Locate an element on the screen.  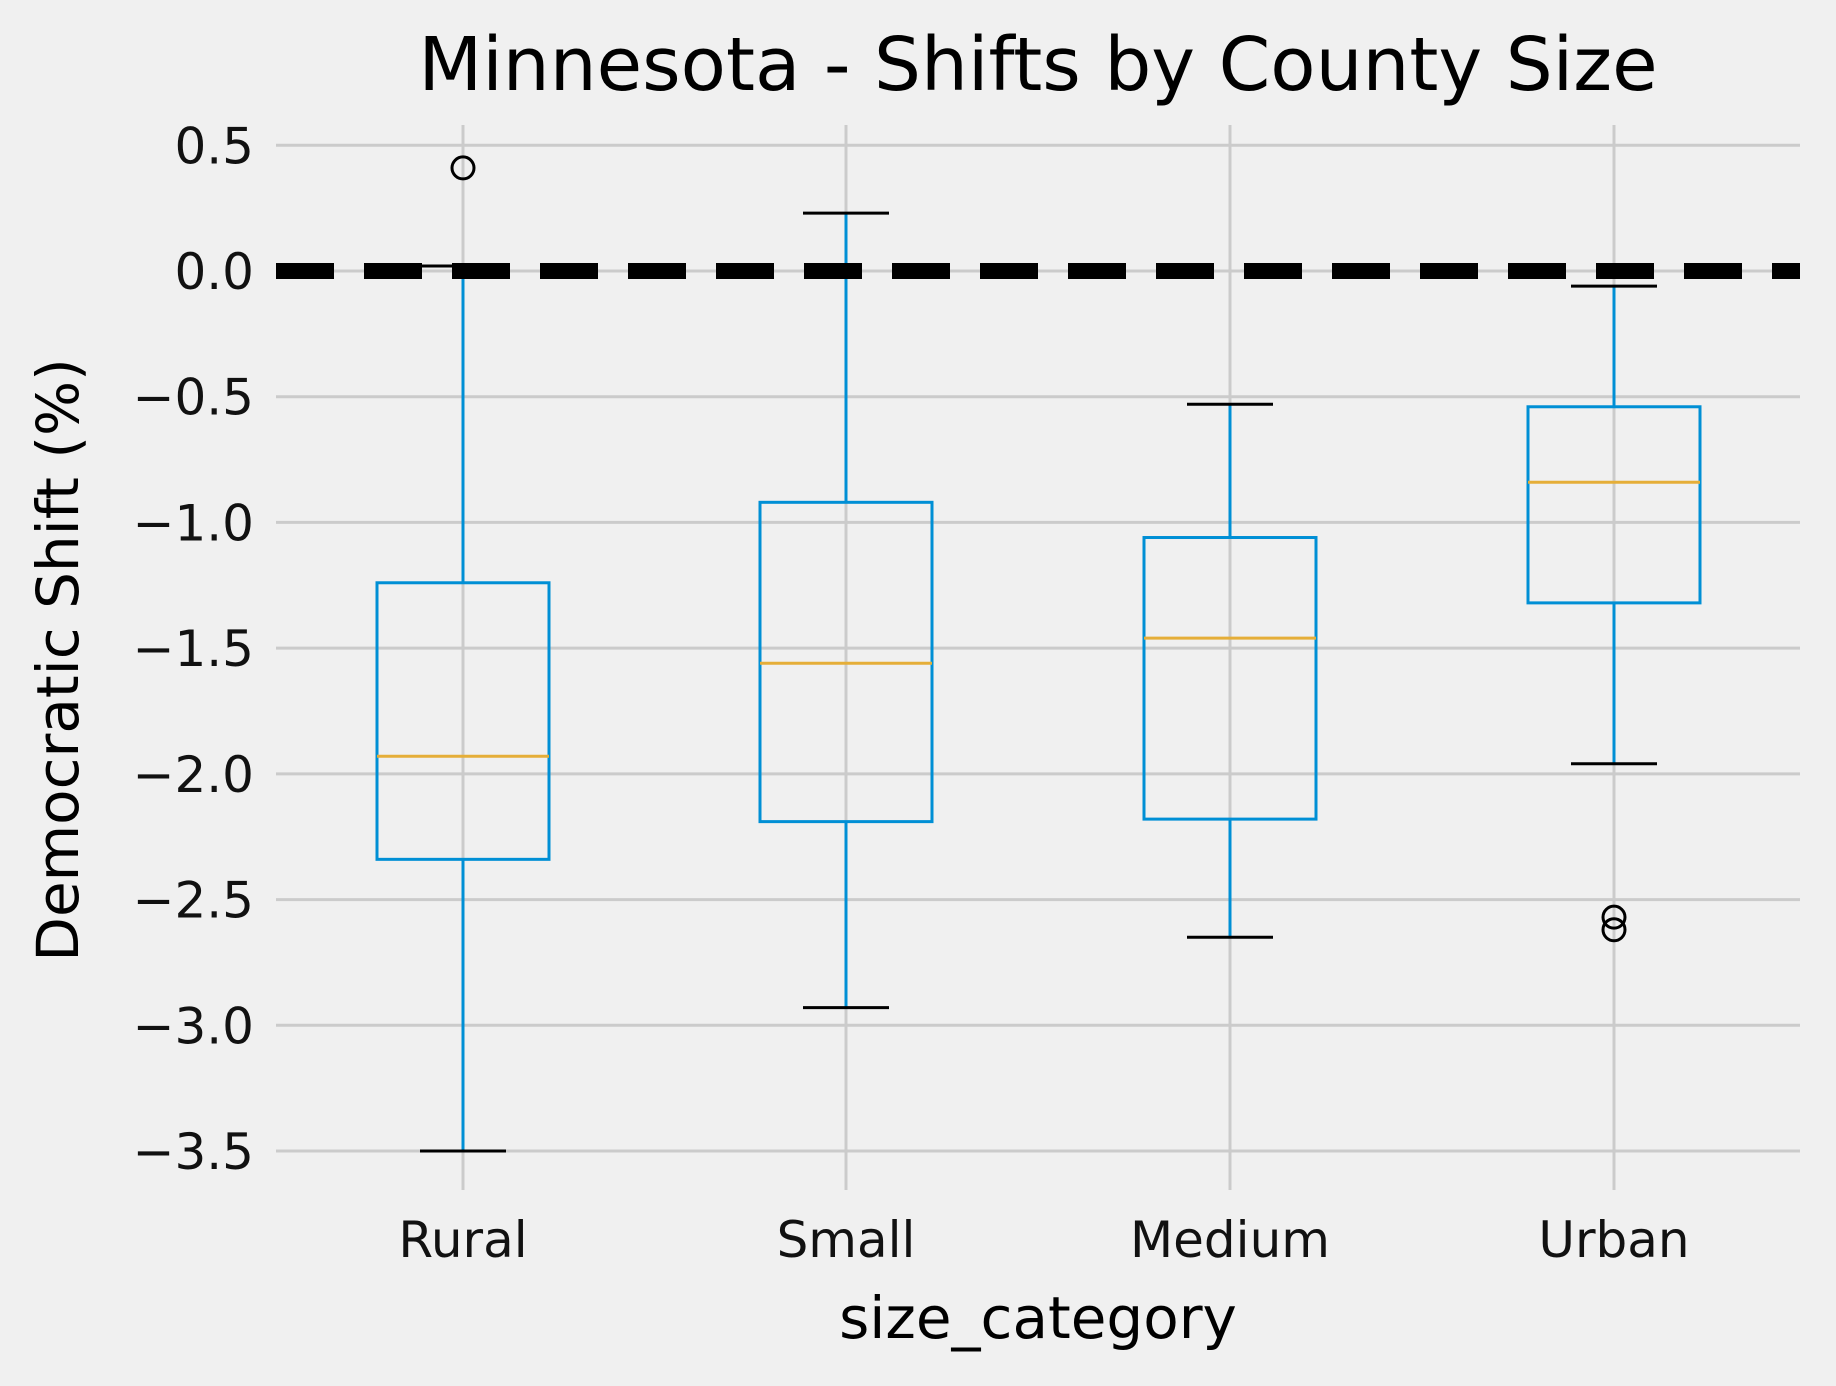
chart-title: Minnesota - Shifts by County Size is located at coordinates (1037, 65).